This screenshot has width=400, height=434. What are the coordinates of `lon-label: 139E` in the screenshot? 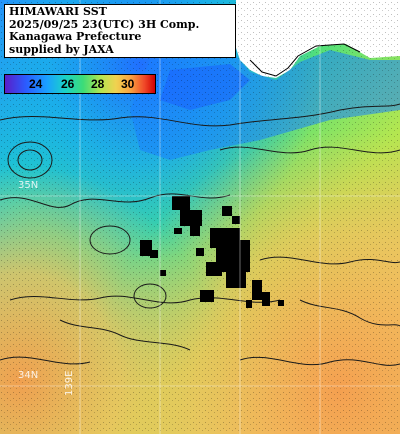 It's located at (69, 383).